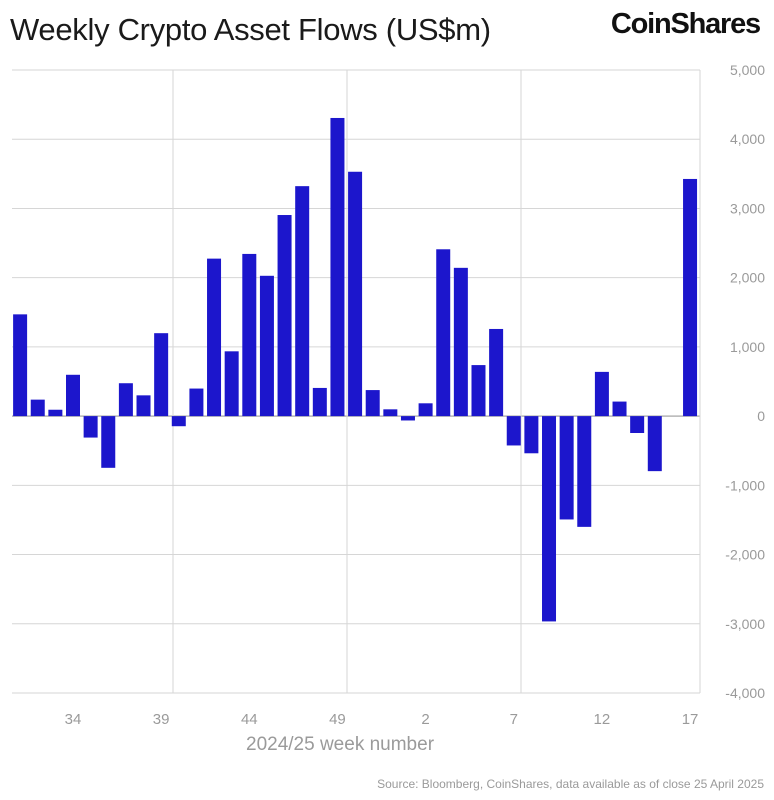 The height and width of the screenshot is (800, 774). I want to click on x-tick-label: 2, so click(425, 719).